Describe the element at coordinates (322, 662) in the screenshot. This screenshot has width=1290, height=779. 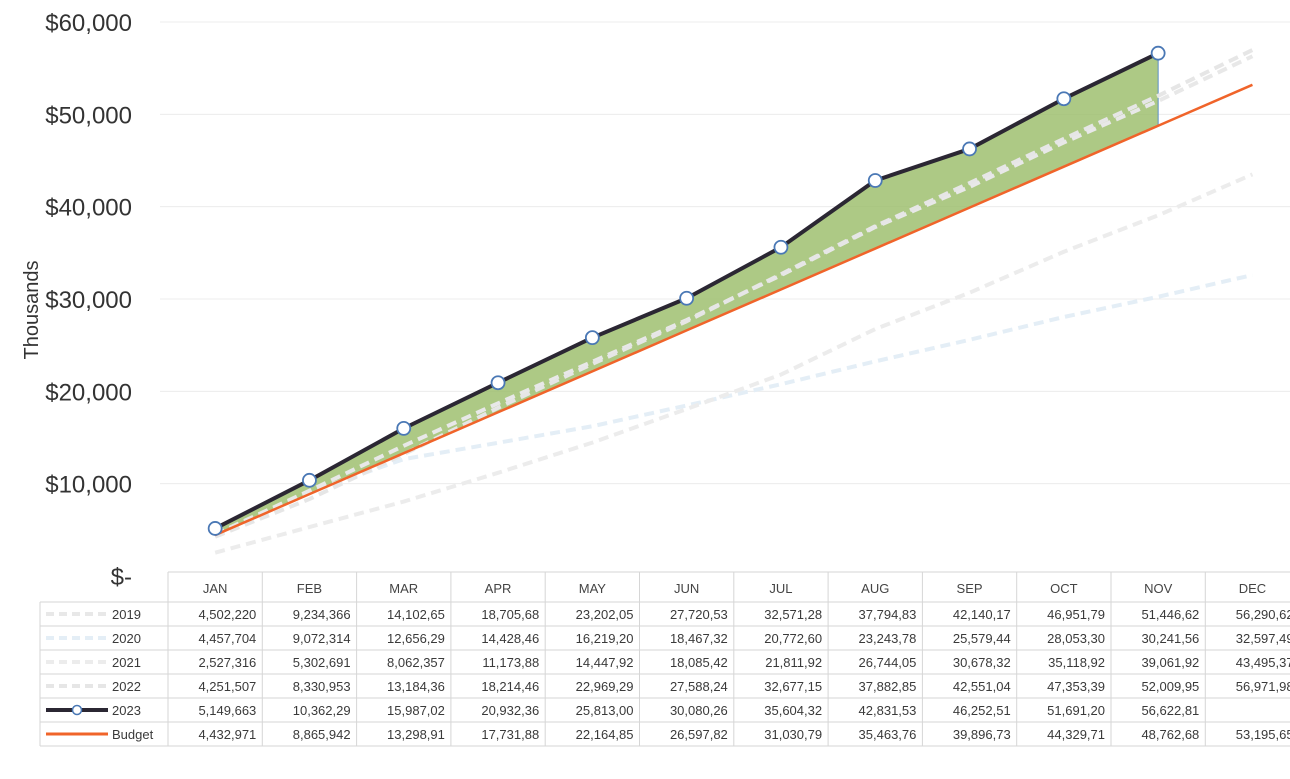
I see `table-cell: 5,302,691` at that location.